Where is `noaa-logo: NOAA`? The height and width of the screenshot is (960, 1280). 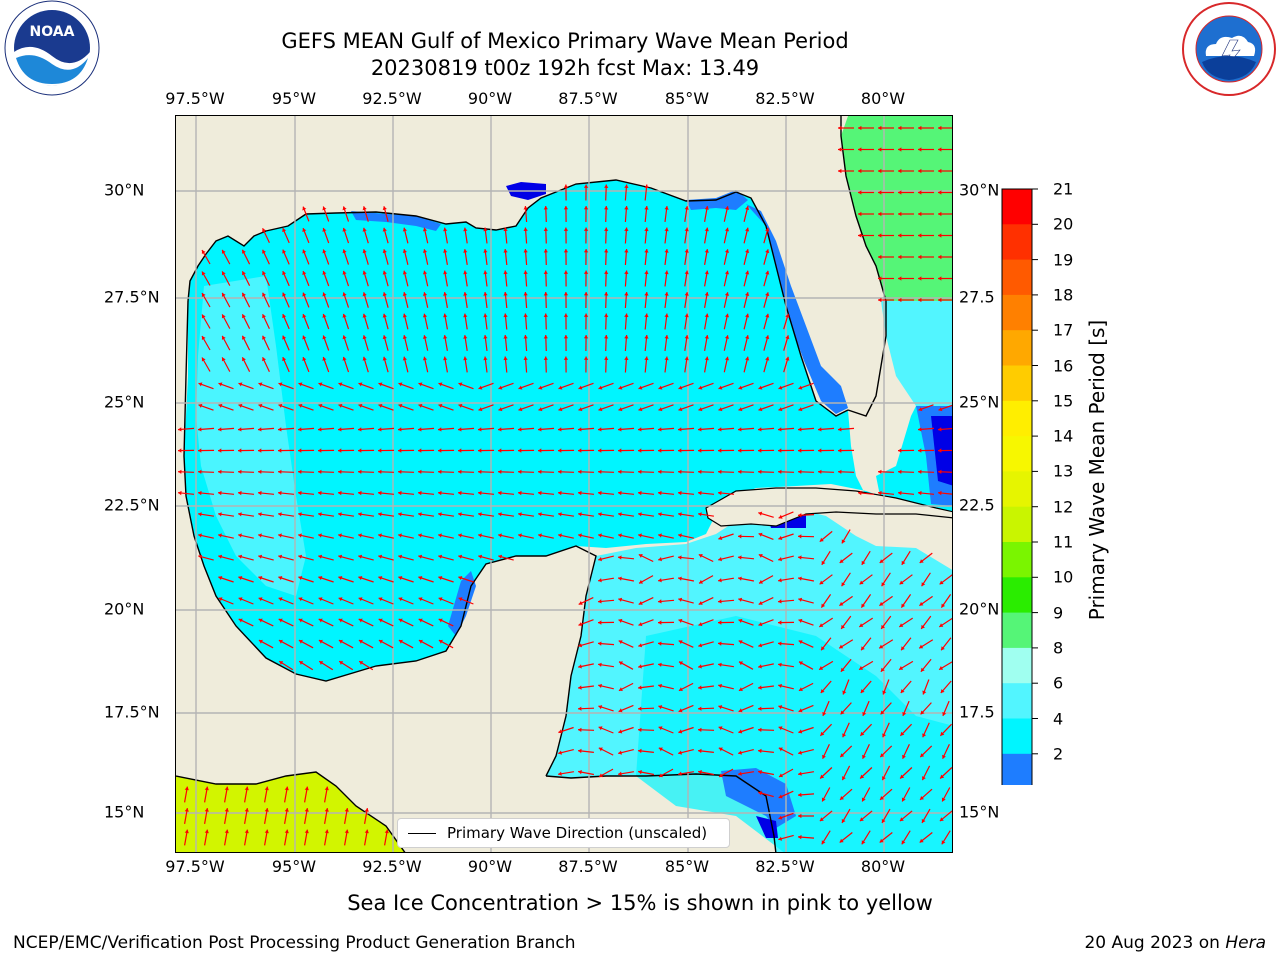 noaa-logo: NOAA is located at coordinates (52, 50).